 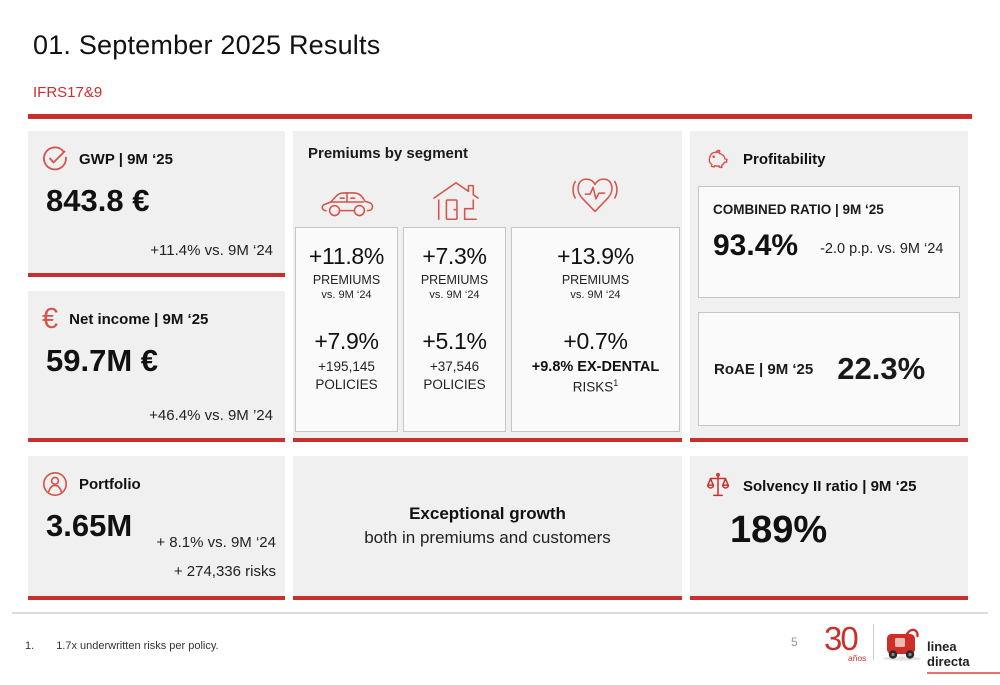 I want to click on health-risks-change: +0.7%, so click(x=595, y=341).